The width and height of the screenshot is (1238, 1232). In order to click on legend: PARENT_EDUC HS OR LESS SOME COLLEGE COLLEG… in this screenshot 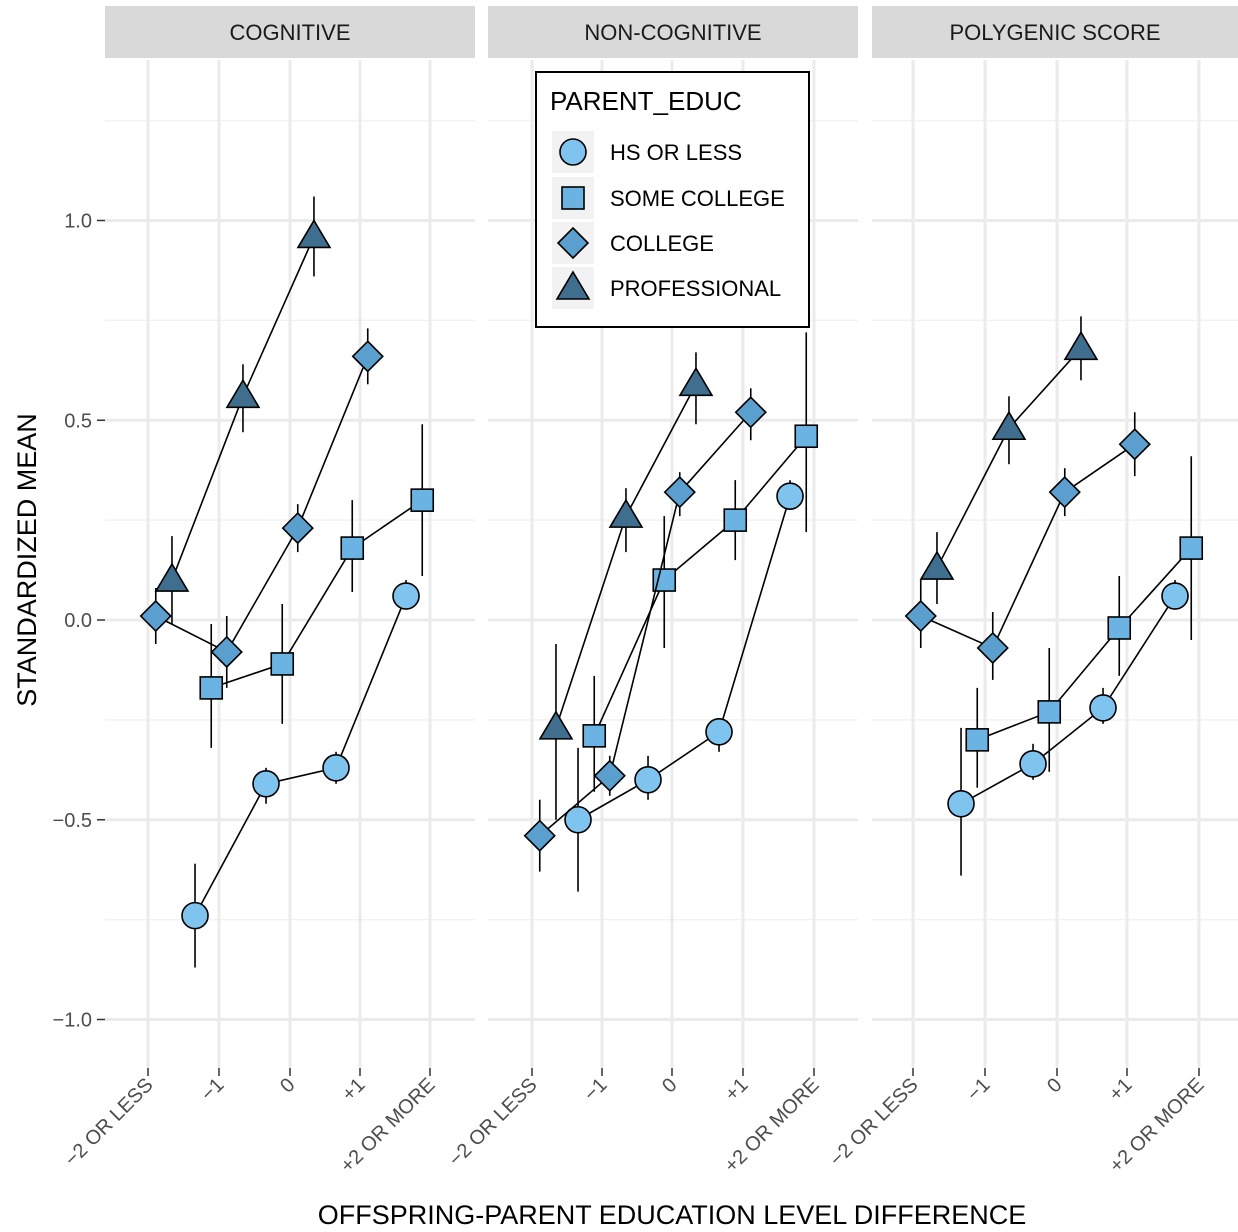, I will do `click(672, 199)`.